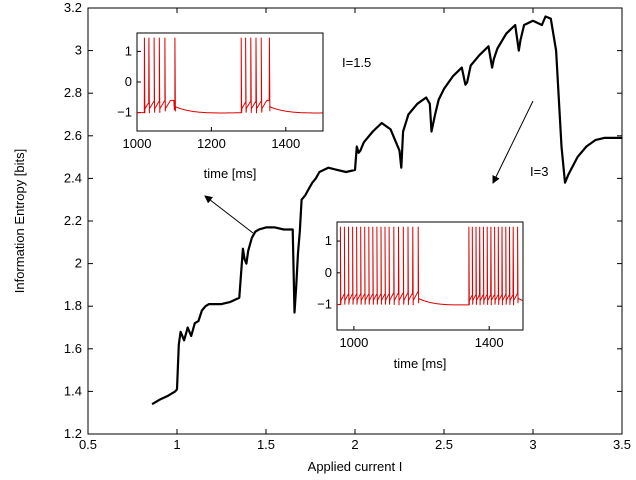 This screenshot has width=636, height=480. What do you see at coordinates (176, 444) in the screenshot?
I see `x-tick-label: 1` at bounding box center [176, 444].